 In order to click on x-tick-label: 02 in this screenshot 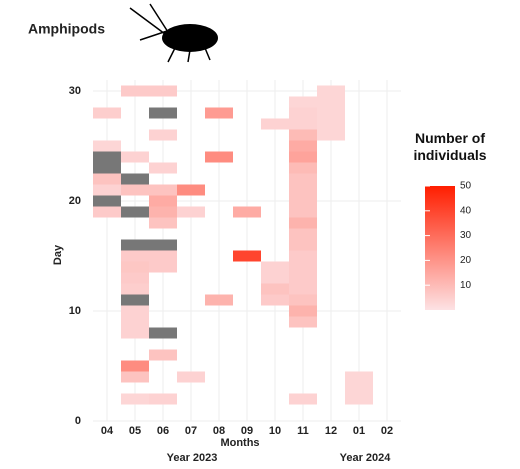, I will do `click(387, 431)`.